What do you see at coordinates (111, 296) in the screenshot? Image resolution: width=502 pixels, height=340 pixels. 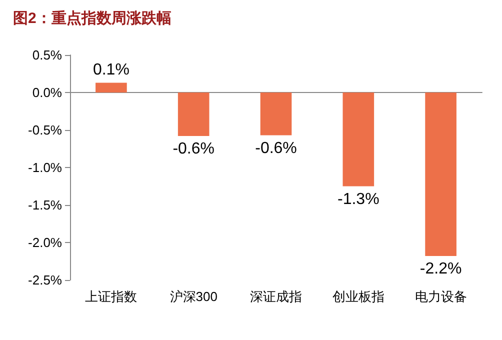 I see `x-tick-label: 上证指数` at bounding box center [111, 296].